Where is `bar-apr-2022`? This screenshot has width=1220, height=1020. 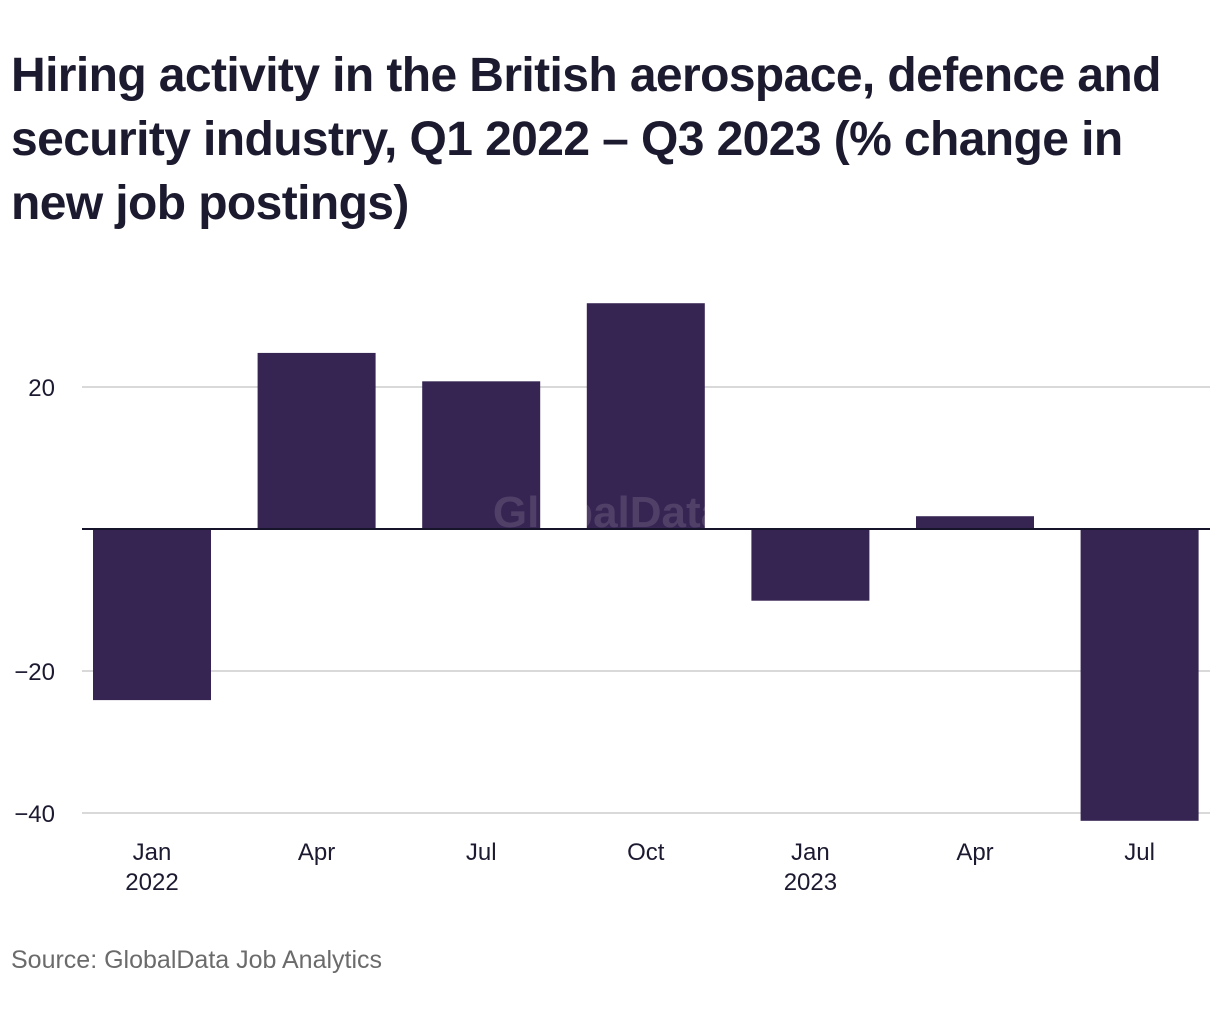
bar-apr-2022 is located at coordinates (316, 440).